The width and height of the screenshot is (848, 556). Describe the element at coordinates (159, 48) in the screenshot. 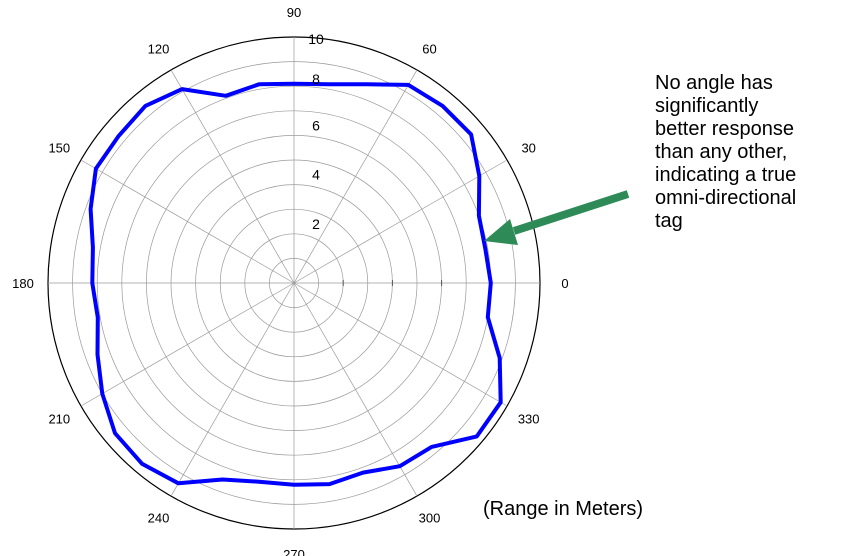

I see `angle-tick-label: 120` at that location.